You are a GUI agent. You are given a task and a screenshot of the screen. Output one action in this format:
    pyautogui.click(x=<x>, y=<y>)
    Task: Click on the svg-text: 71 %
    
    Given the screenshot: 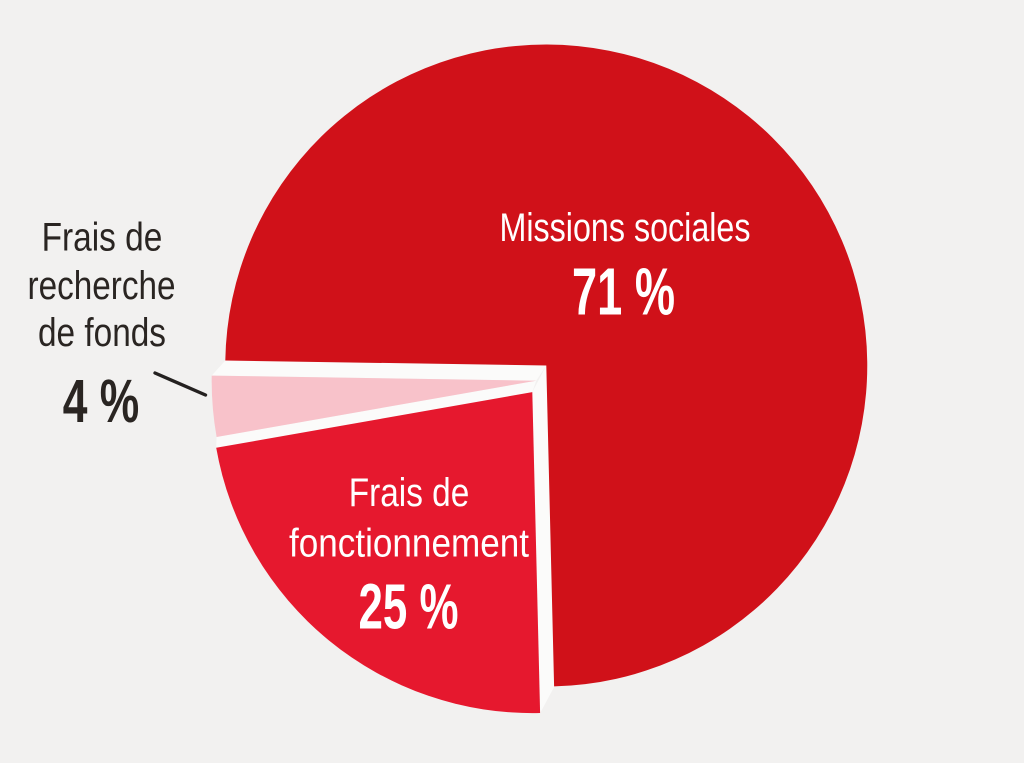 What is the action you would take?
    pyautogui.click(x=623, y=291)
    